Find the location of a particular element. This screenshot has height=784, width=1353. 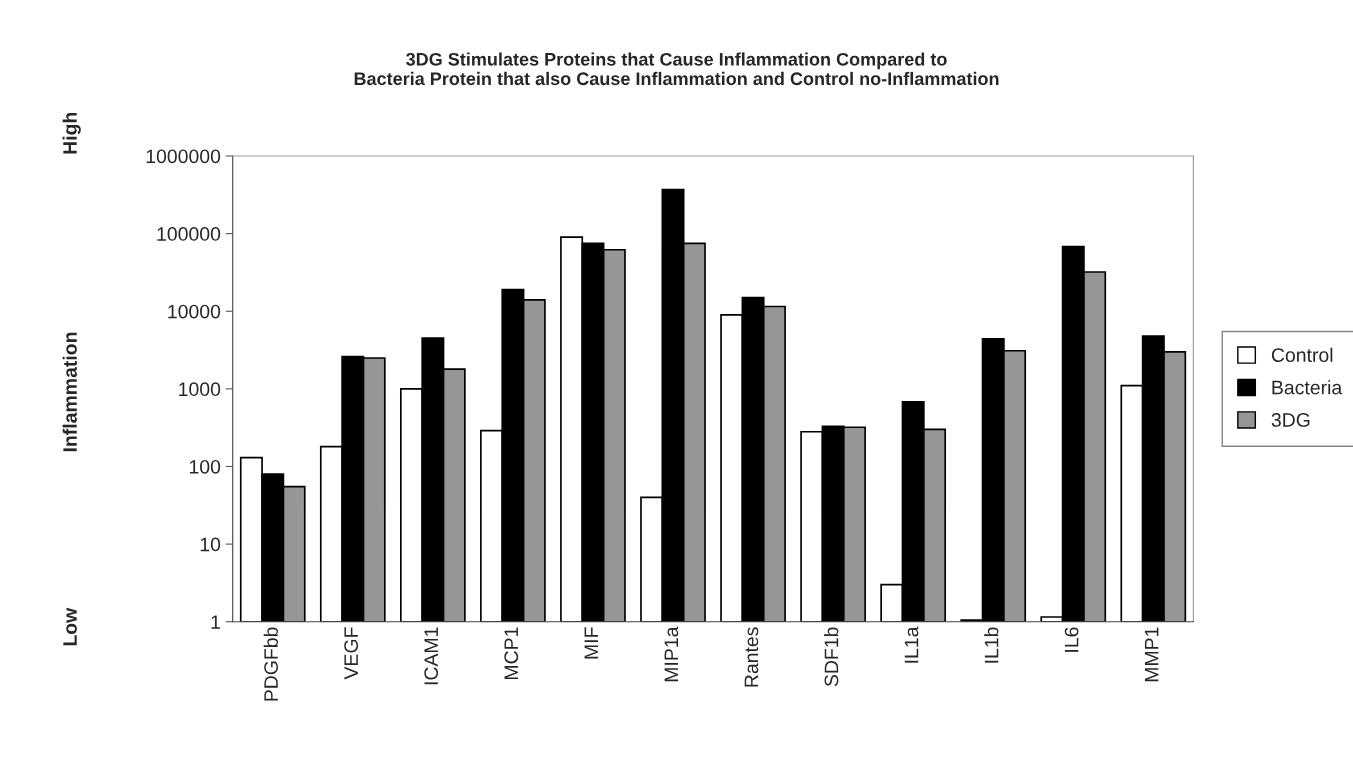

y-tick-label: 100 is located at coordinates (205, 466).